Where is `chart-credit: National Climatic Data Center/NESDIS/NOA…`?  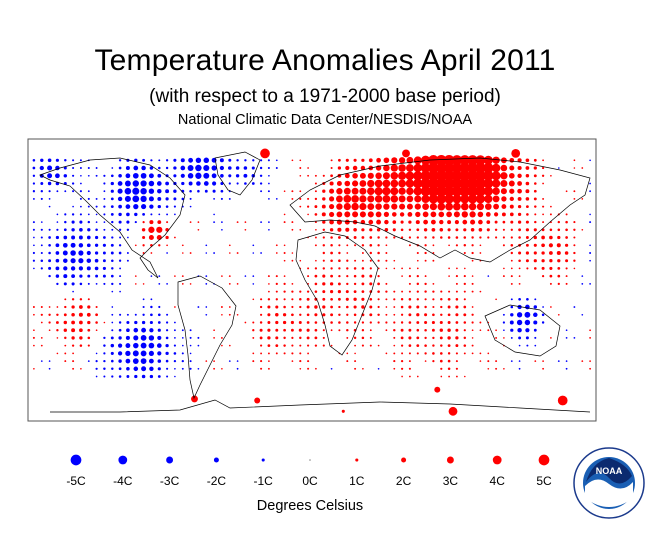
chart-credit: National Climatic Data Center/NESDIS/NOA… is located at coordinates (325, 120).